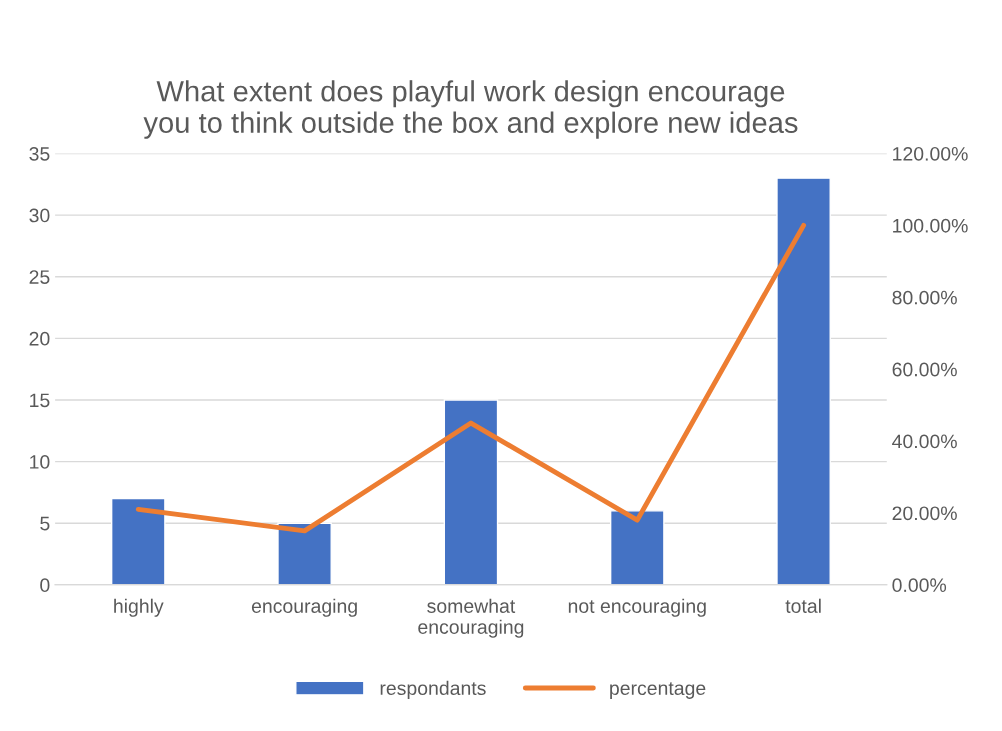  Describe the element at coordinates (45, 523) in the screenshot. I see `y-tick-label: 5` at that location.